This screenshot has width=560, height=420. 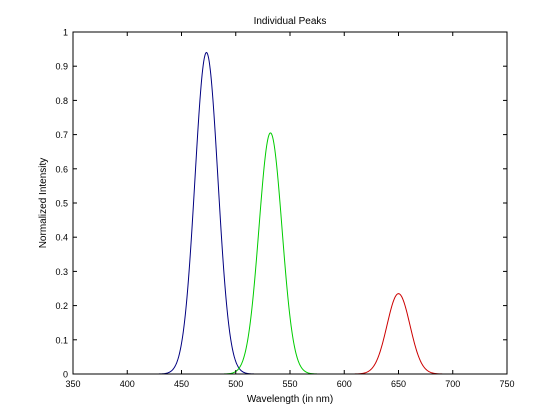 What do you see at coordinates (61, 169) in the screenshot?
I see `y-tick-label: 0.6` at bounding box center [61, 169].